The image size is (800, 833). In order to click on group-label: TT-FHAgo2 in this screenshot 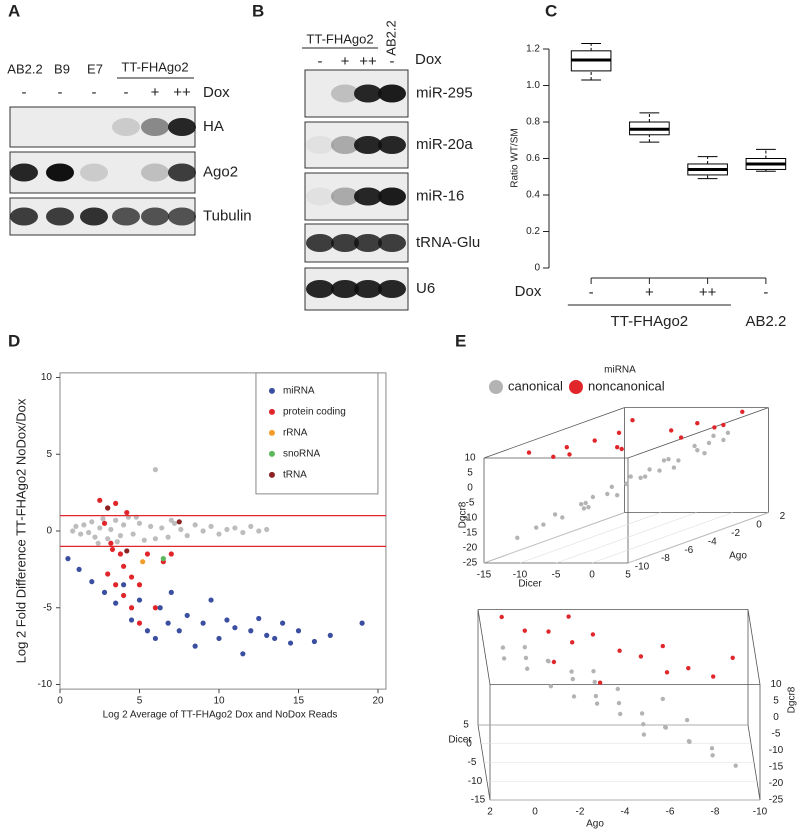, I will do `click(154, 66)`.